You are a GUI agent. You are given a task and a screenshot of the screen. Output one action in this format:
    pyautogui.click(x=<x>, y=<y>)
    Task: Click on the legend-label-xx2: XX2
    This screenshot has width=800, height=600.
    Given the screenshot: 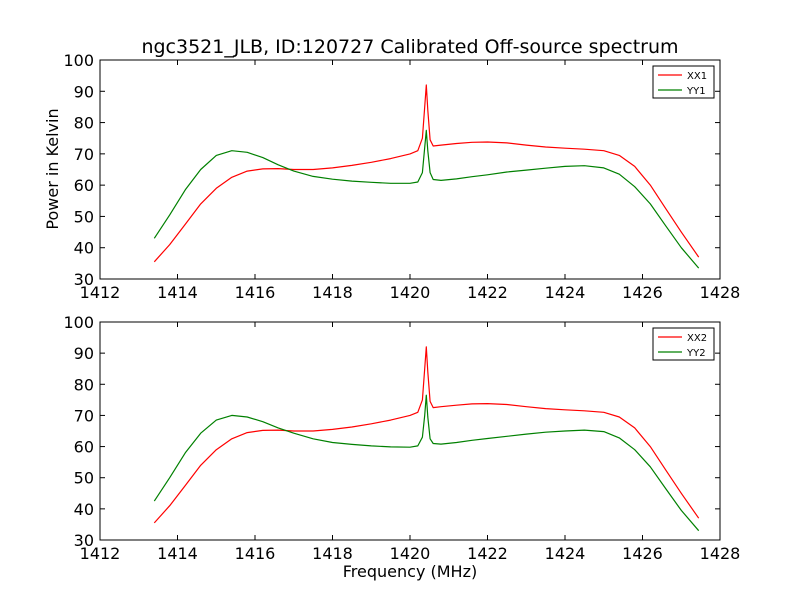 What is the action you would take?
    pyautogui.click(x=697, y=338)
    